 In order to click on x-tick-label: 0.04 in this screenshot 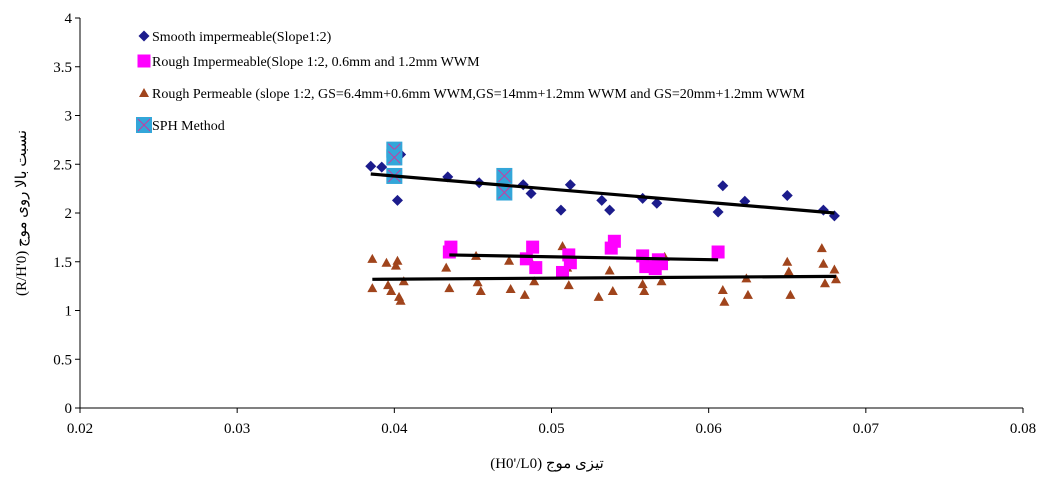, I will do `click(394, 429)`.